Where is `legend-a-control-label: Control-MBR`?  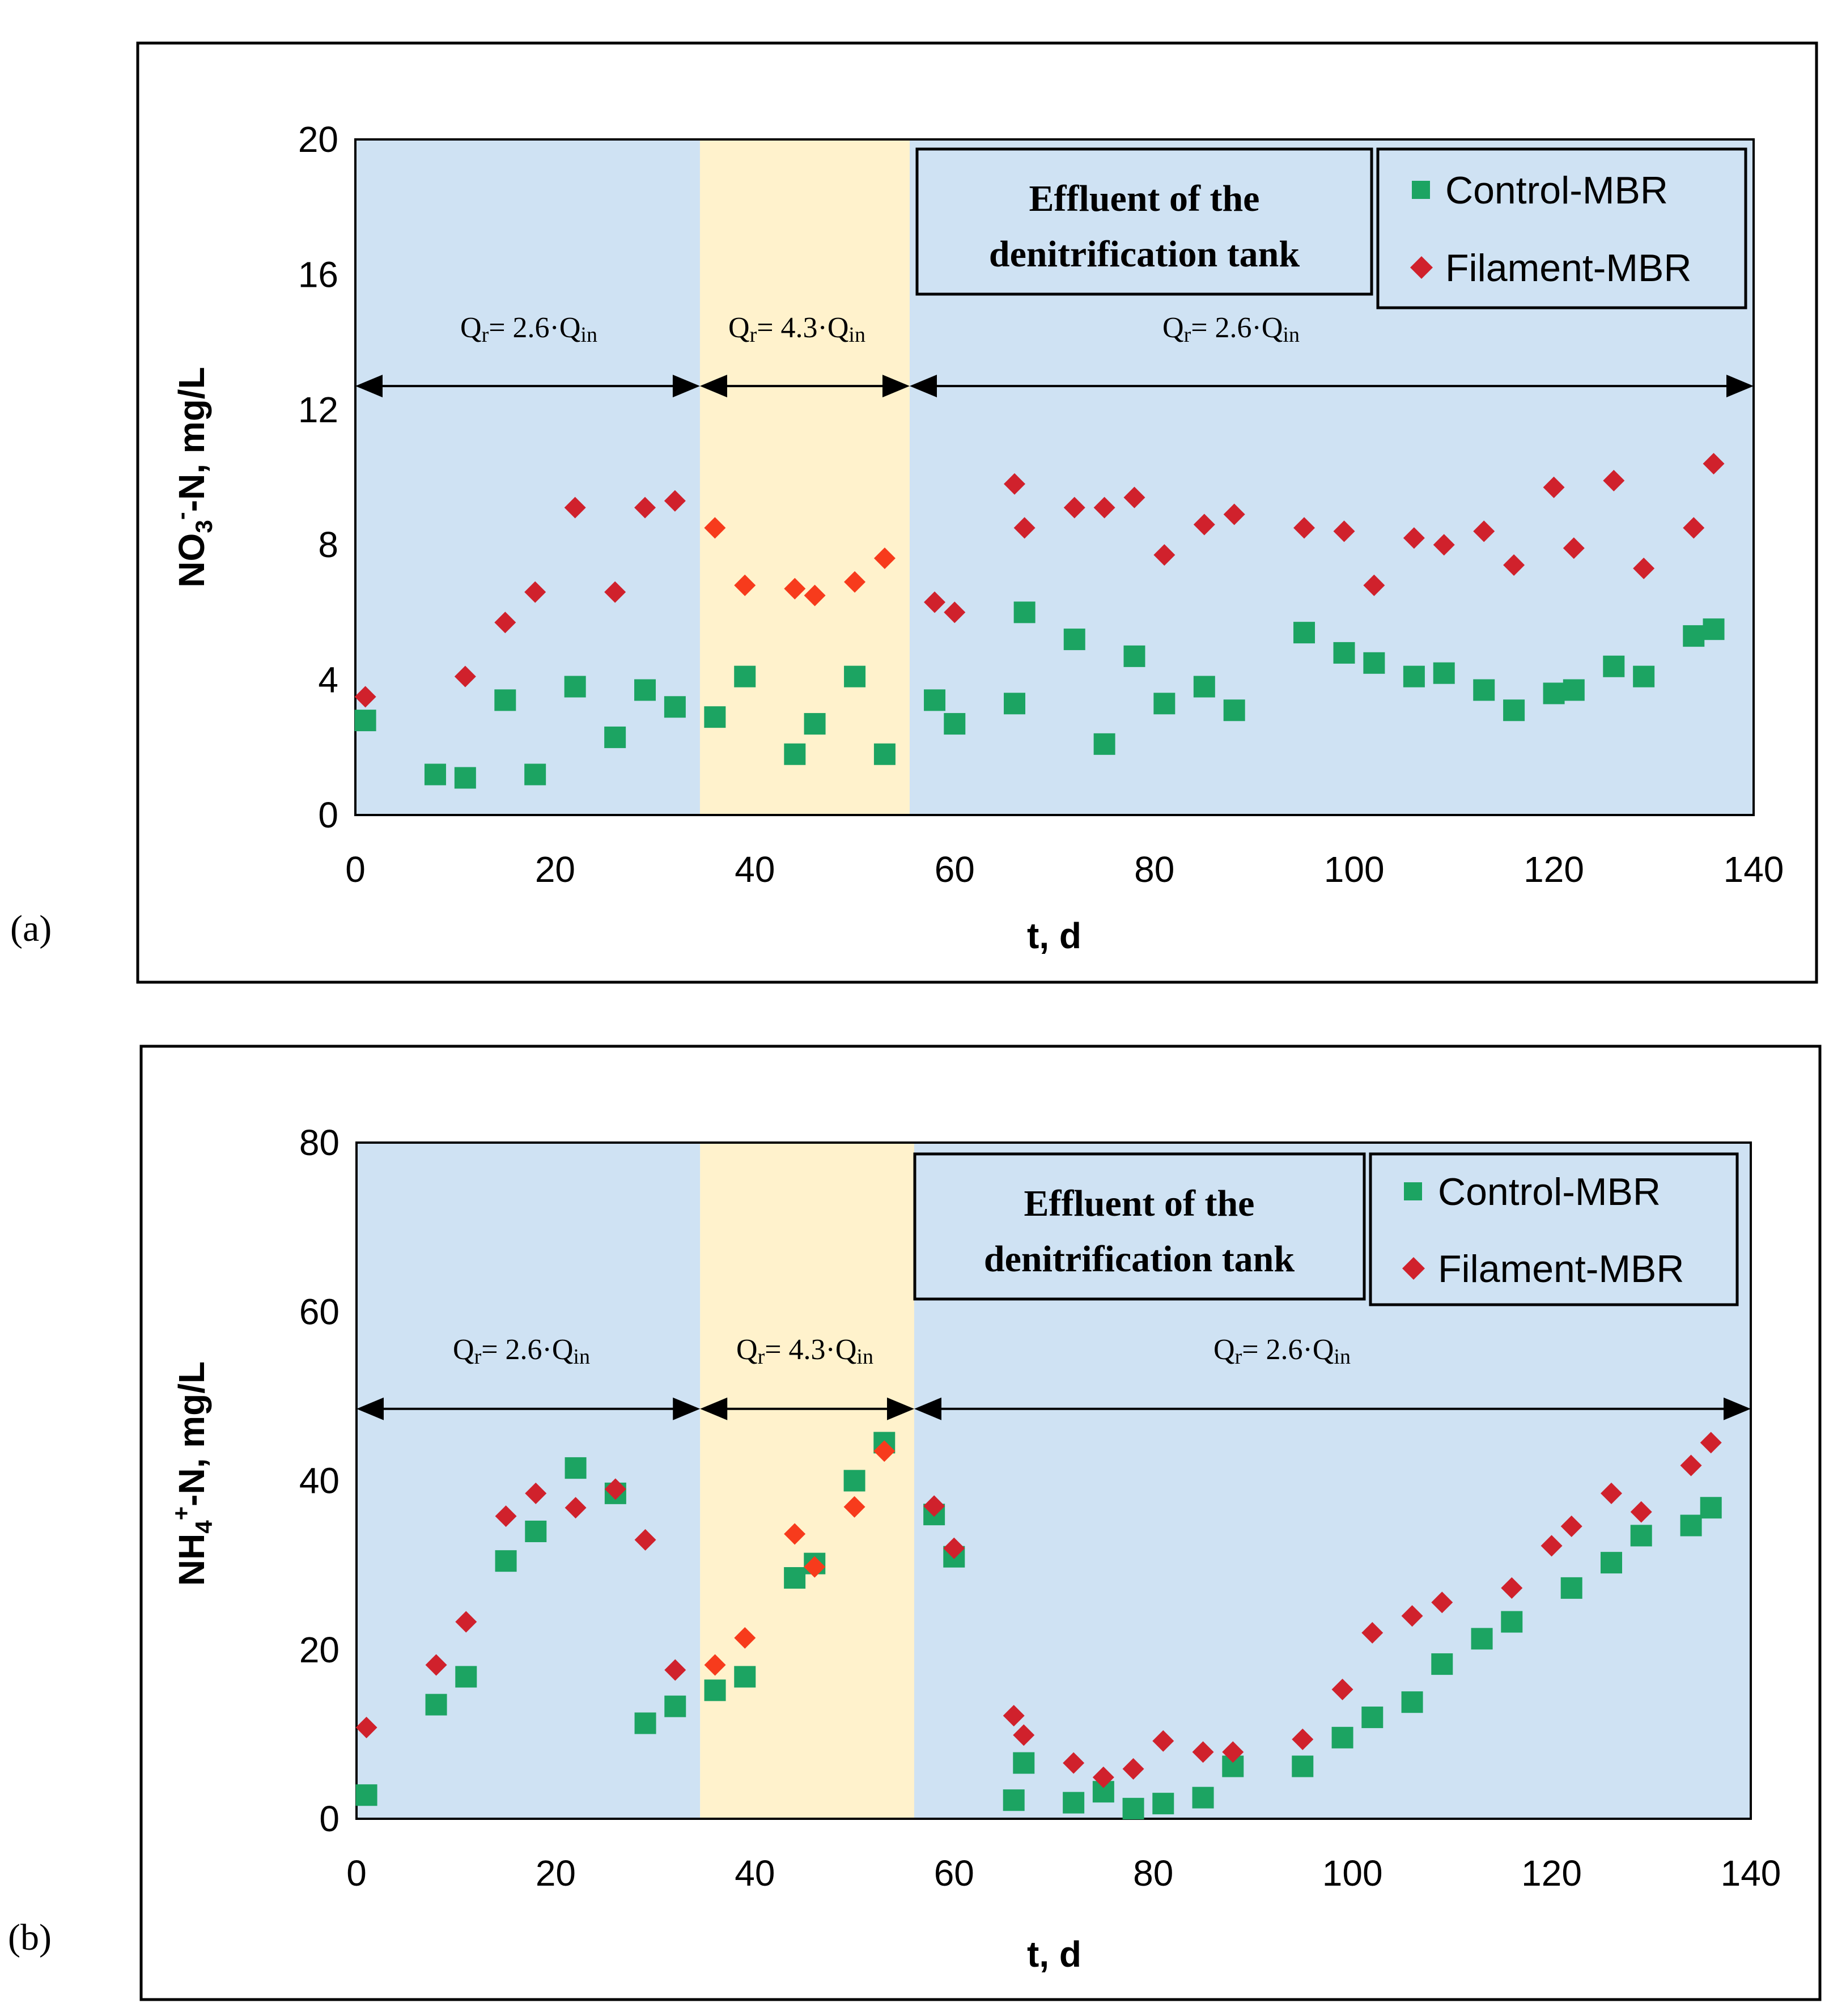 legend-a-control-label: Control-MBR is located at coordinates (1557, 191).